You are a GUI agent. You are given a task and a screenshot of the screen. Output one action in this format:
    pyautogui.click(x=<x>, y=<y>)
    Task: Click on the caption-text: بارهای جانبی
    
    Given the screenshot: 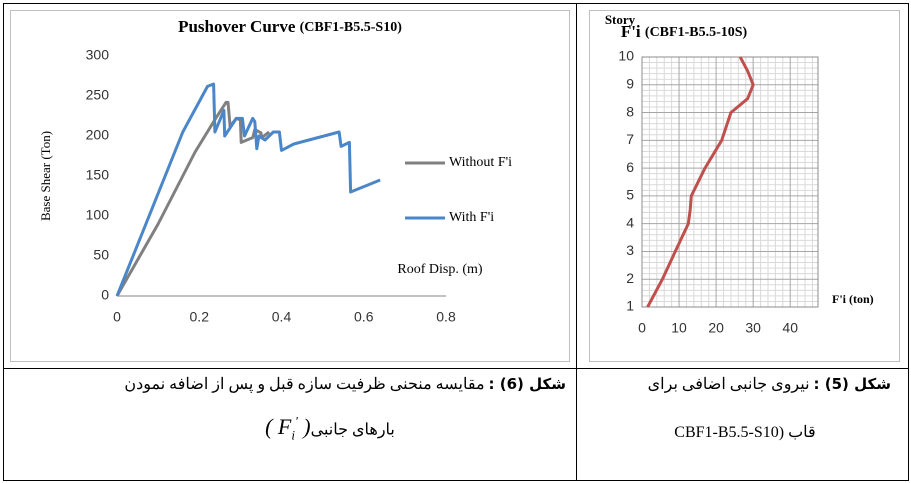 What is the action you would take?
    pyautogui.click(x=352, y=430)
    